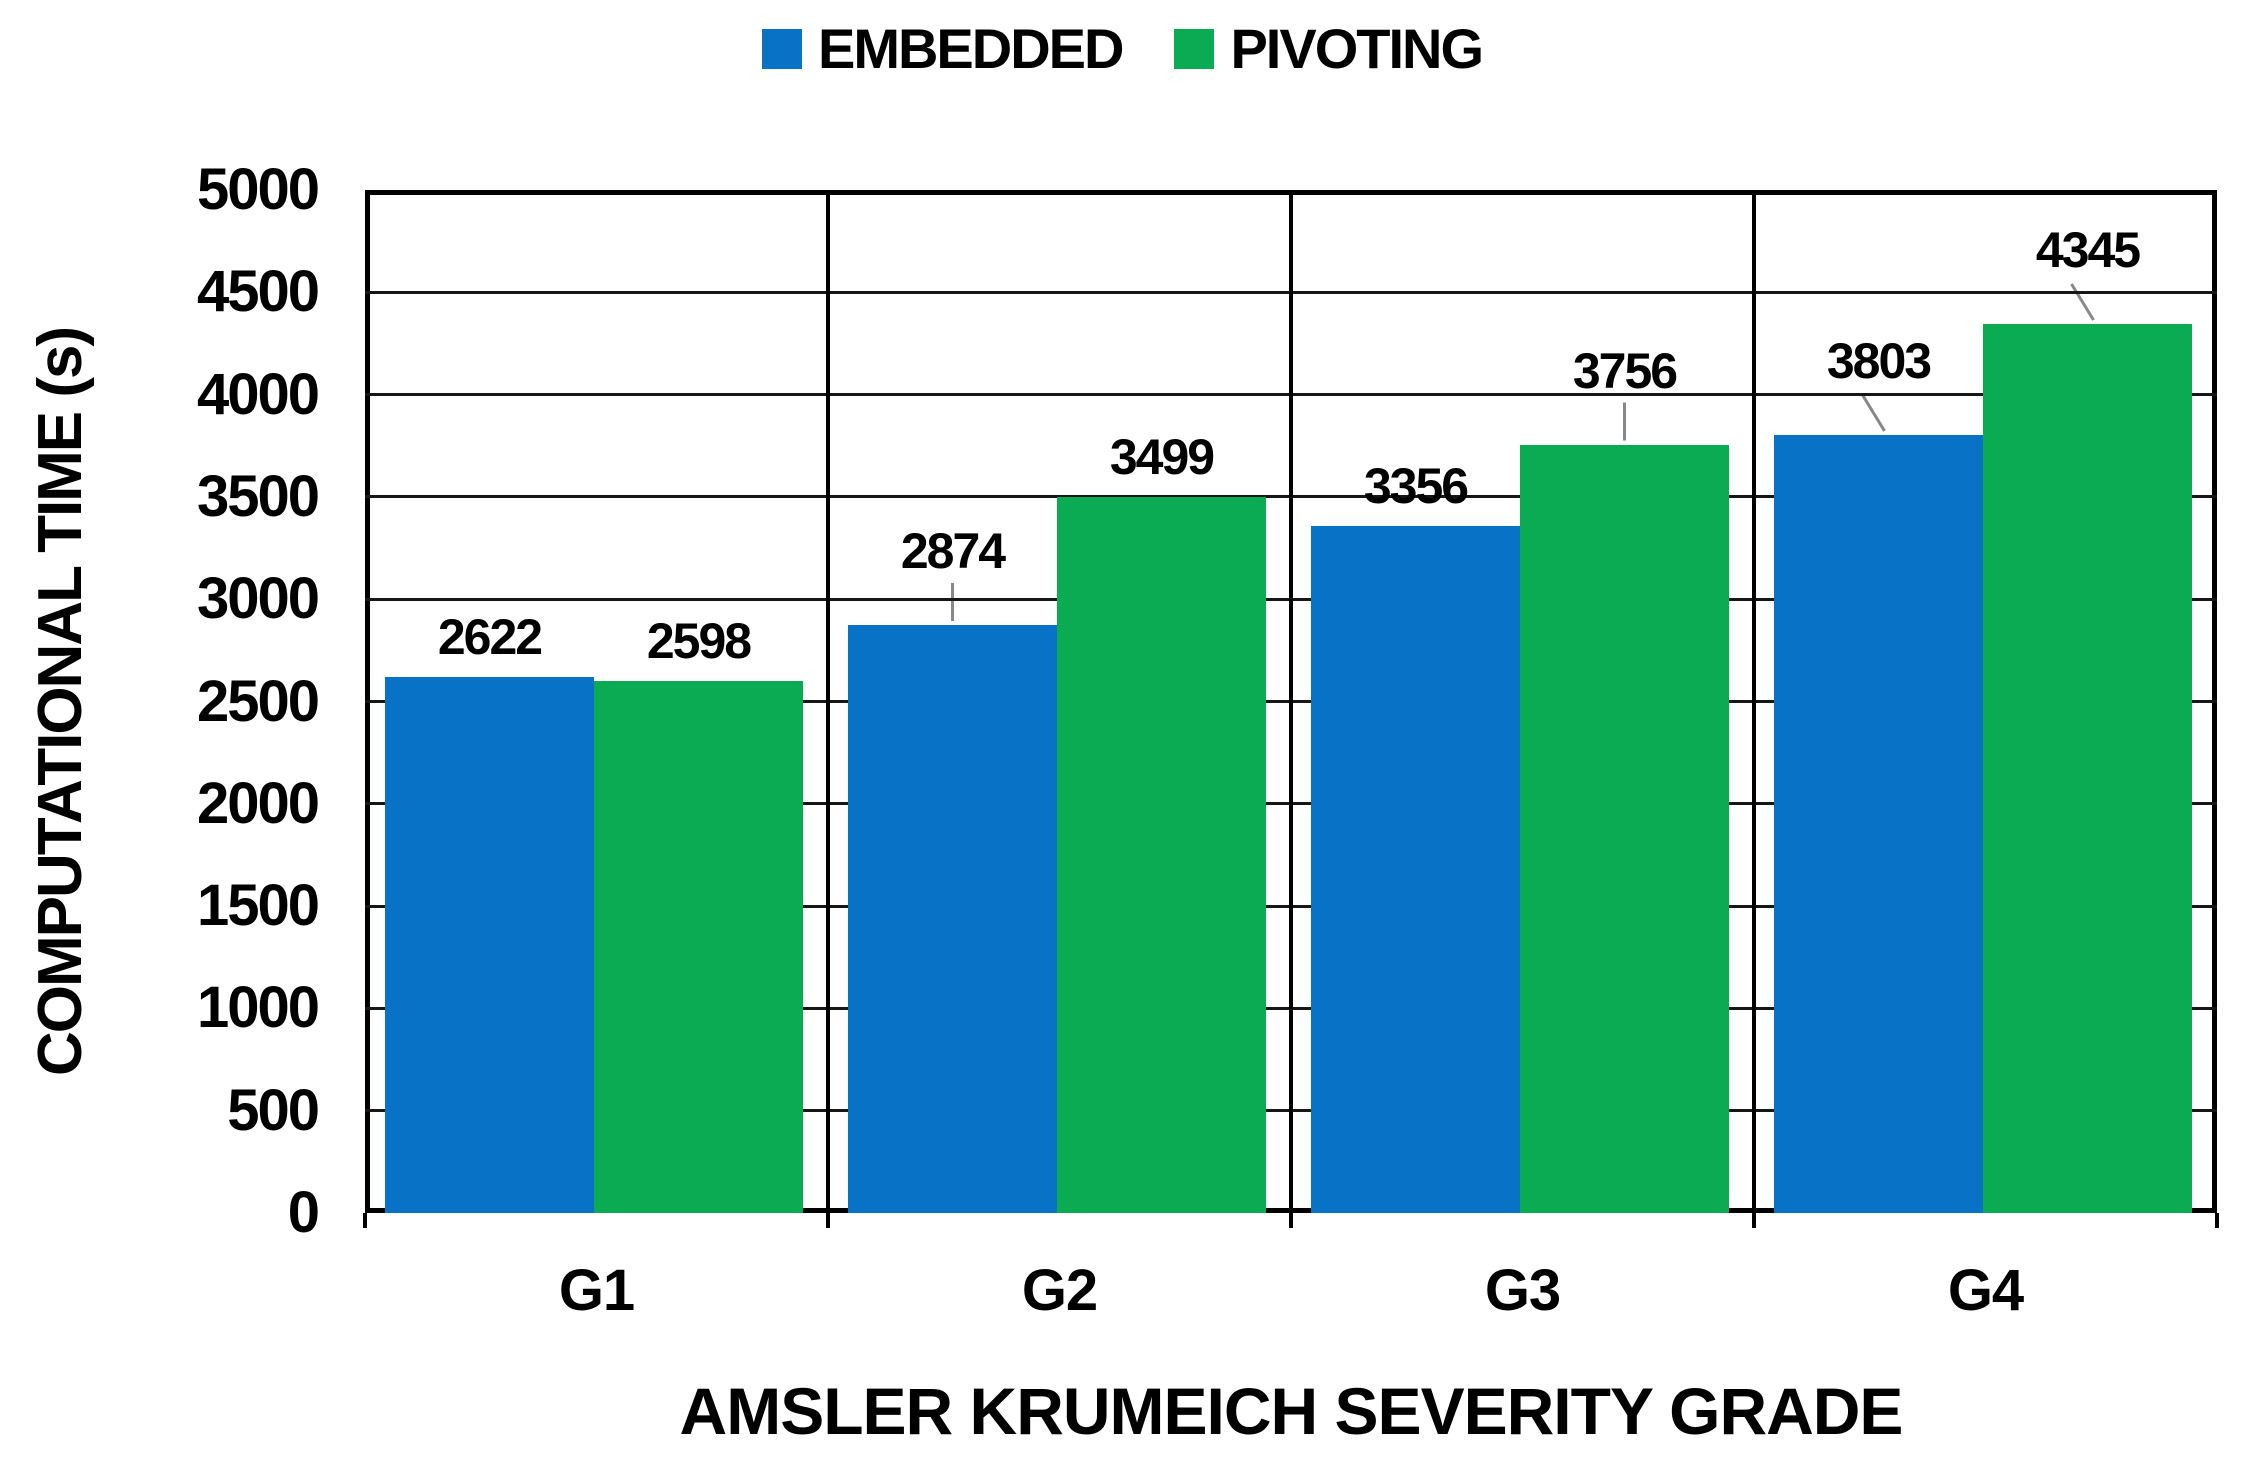 This screenshot has height=1473, width=2244. I want to click on legend-item-pivoting: PIVOTING, so click(1329, 48).